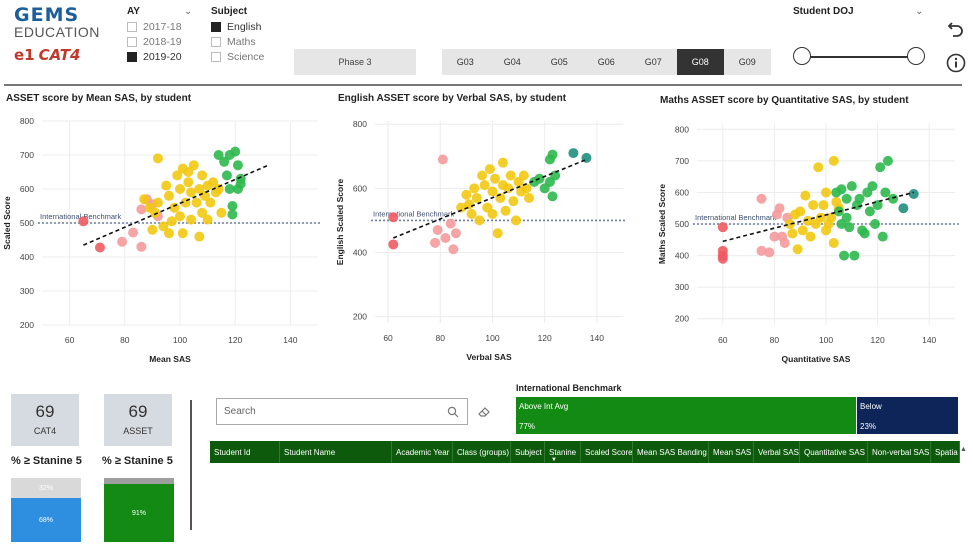  Describe the element at coordinates (919, 11) in the screenshot. I see `doj-chevron-down-icon: ⌄` at that location.